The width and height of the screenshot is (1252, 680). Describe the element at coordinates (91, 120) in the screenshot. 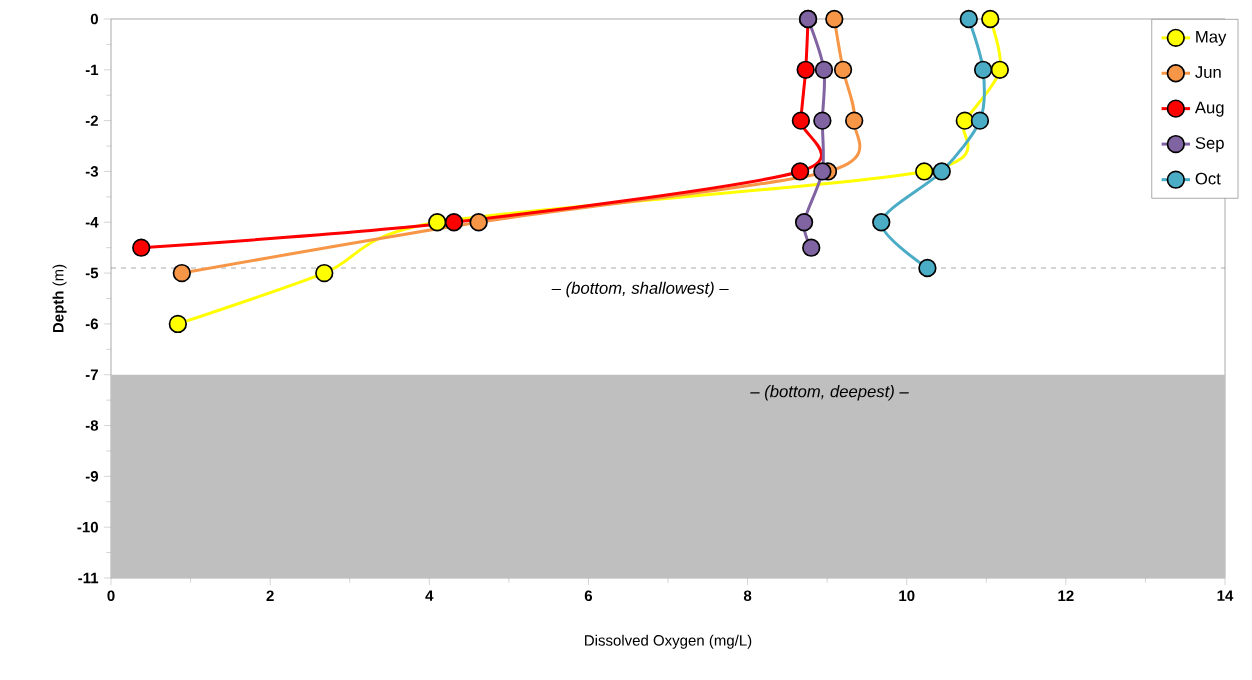

I see `y-tick-label: -2` at that location.